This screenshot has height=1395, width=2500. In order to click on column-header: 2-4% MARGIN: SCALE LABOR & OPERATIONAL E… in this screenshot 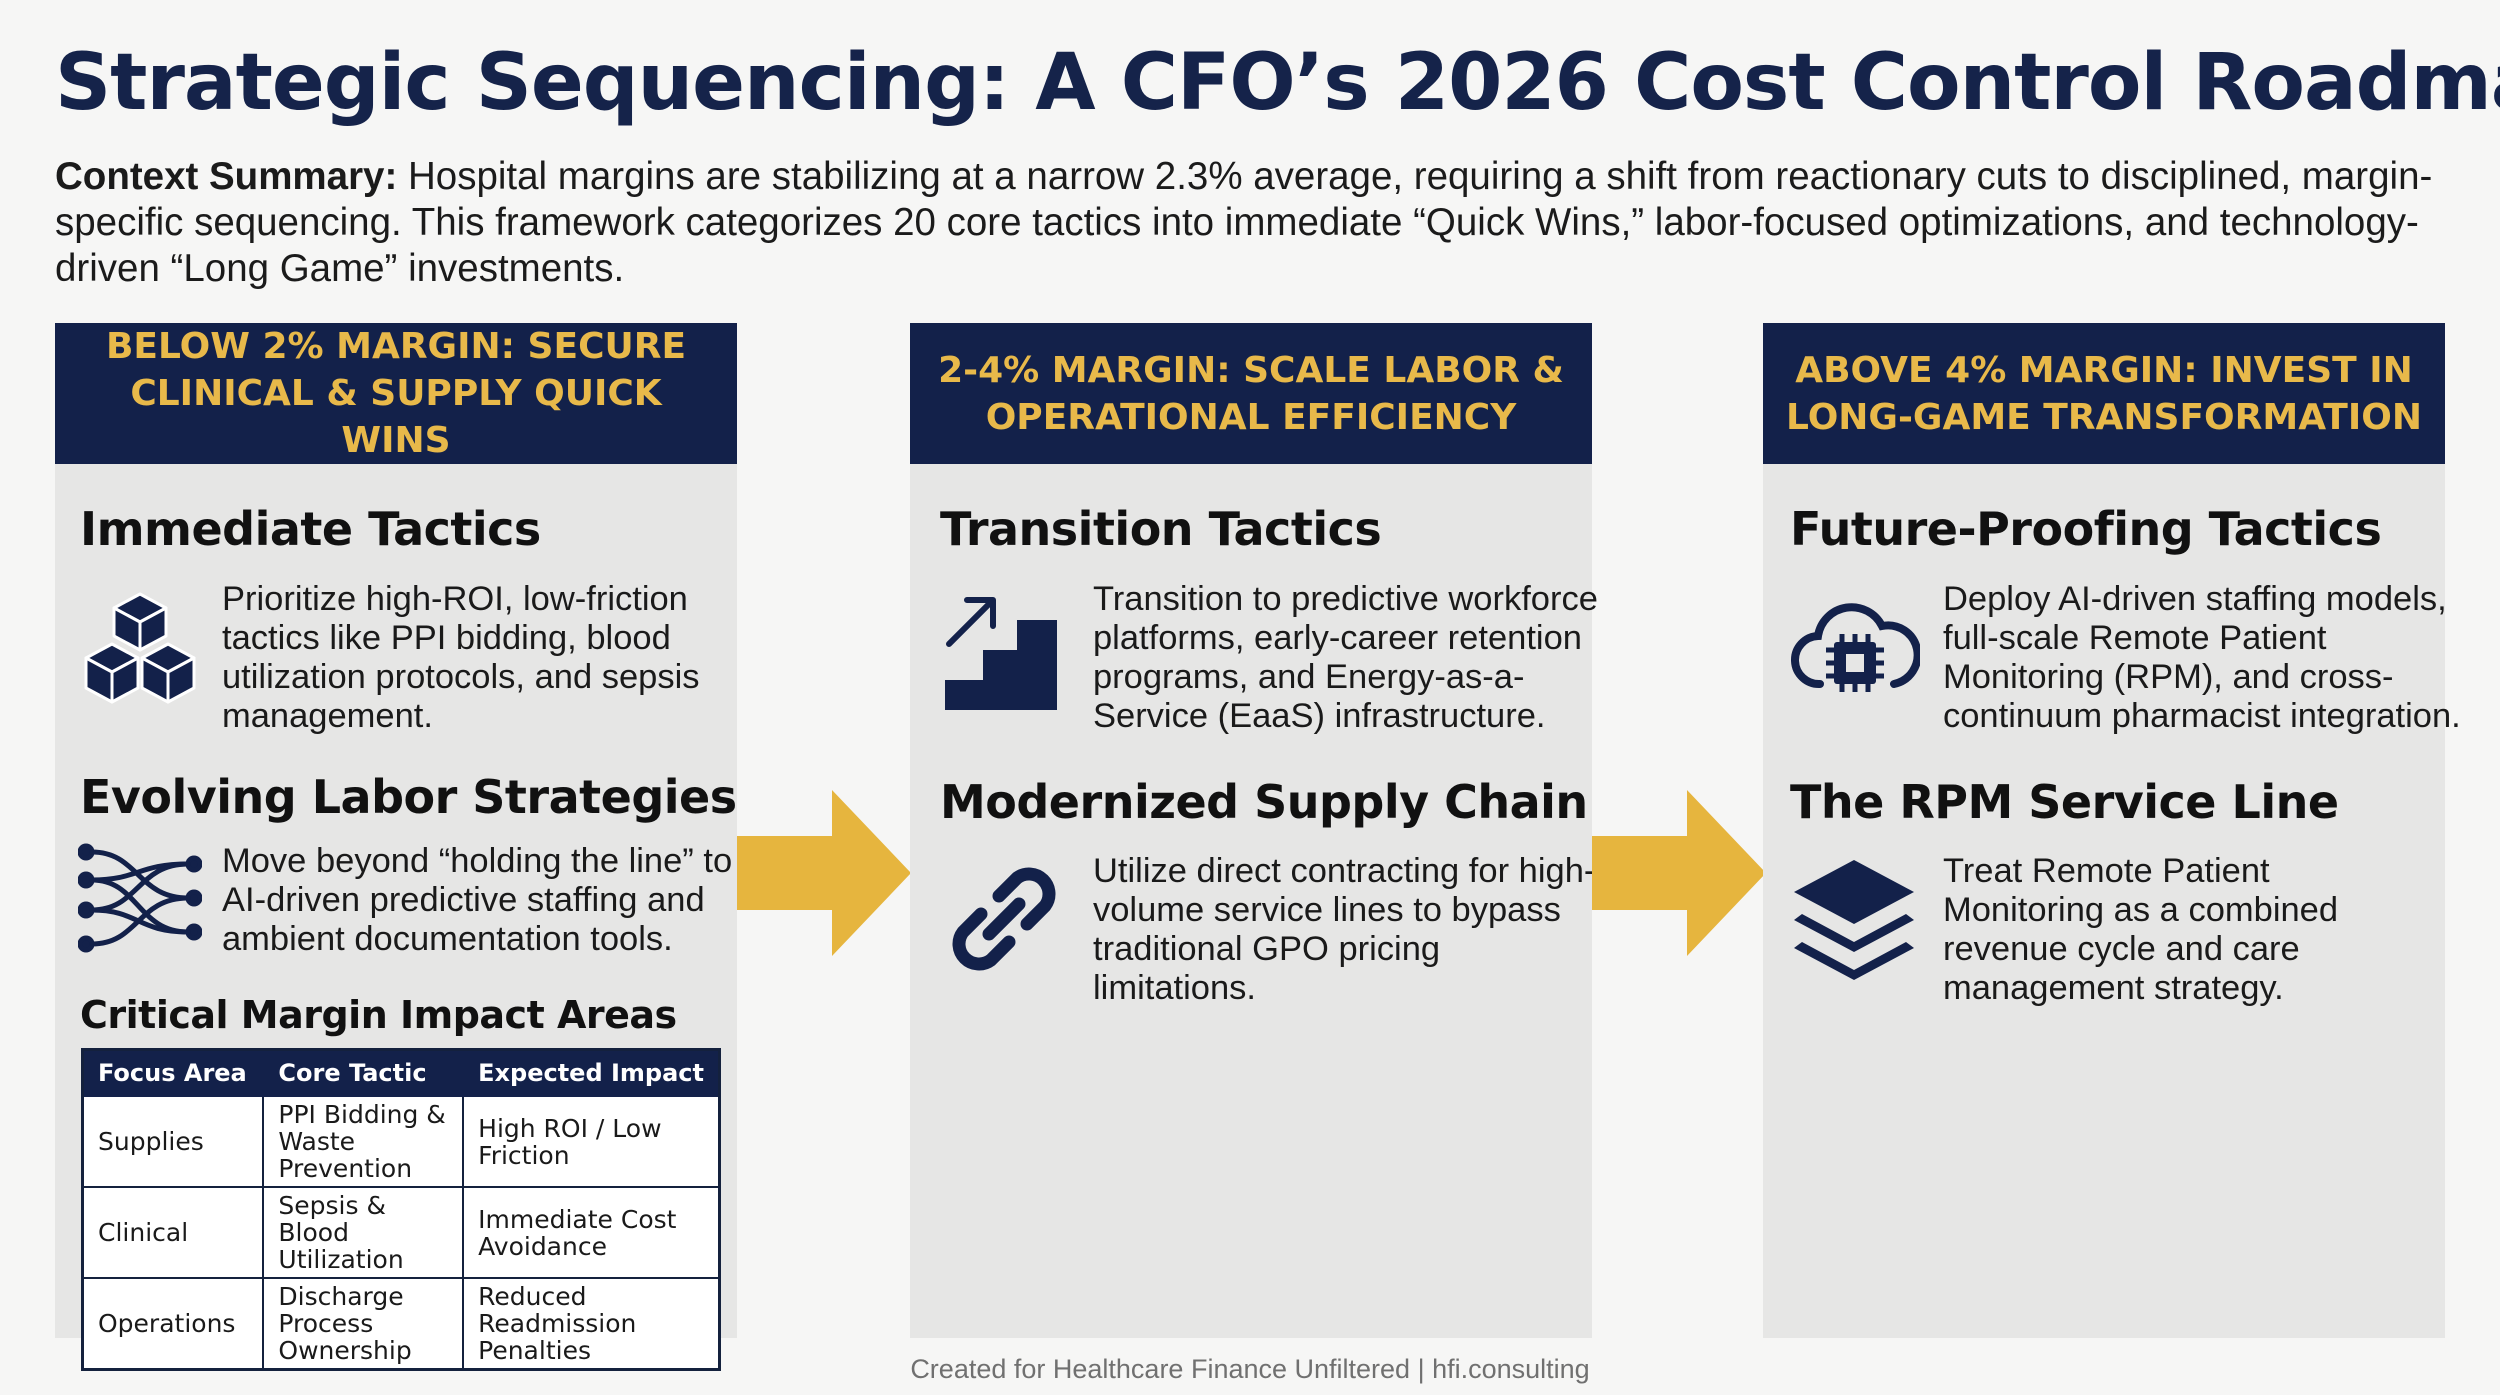, I will do `click(1251, 393)`.